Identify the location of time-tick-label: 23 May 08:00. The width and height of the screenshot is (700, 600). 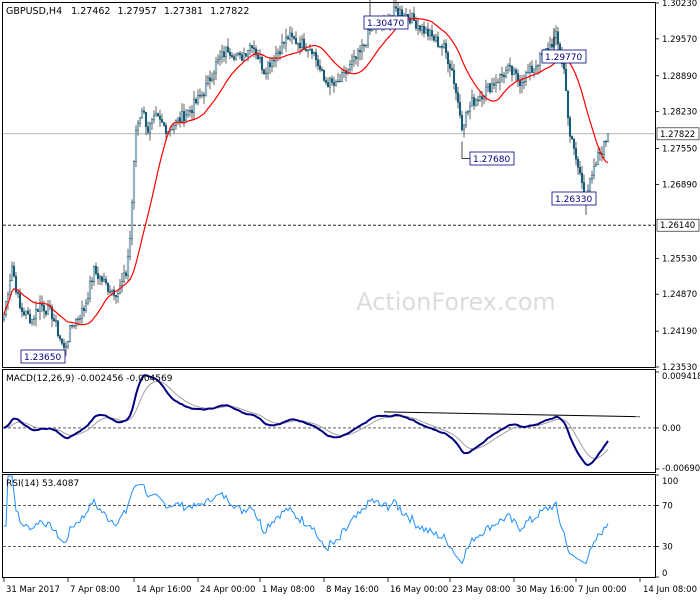
(481, 590).